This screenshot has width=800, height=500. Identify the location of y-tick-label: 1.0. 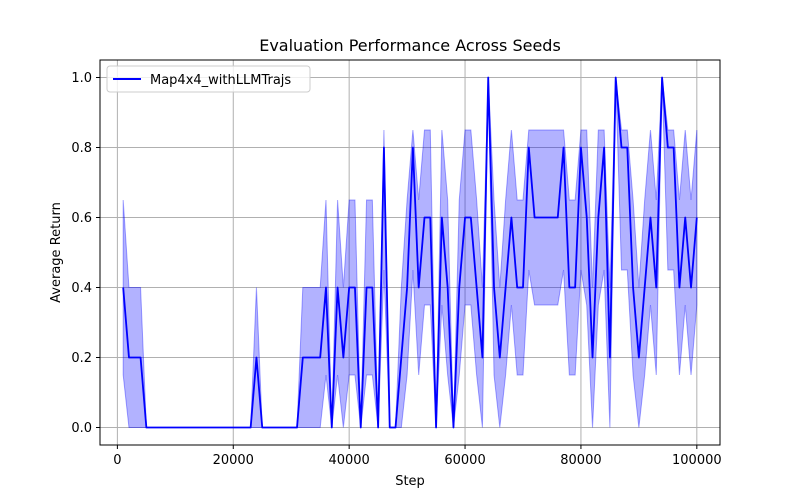
(81, 78).